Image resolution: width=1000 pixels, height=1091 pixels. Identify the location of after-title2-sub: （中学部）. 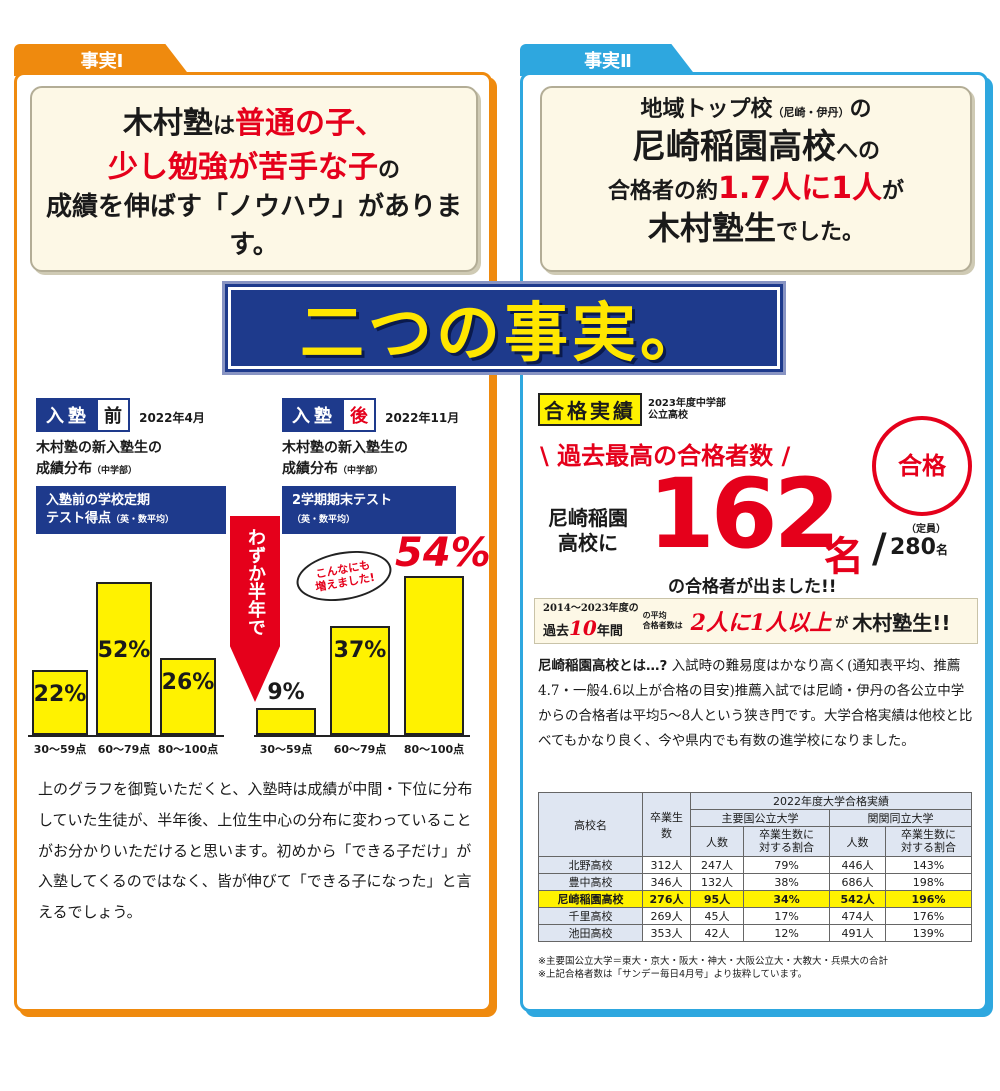
(361, 471).